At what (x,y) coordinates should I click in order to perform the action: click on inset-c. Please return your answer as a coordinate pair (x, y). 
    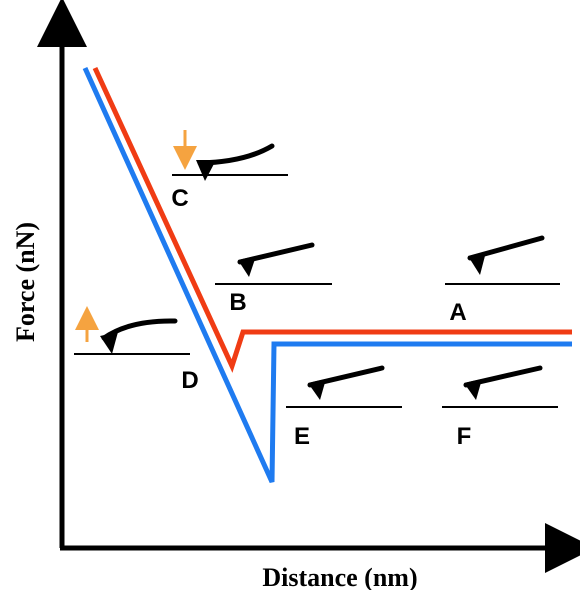
    Looking at the image, I should click on (230, 155).